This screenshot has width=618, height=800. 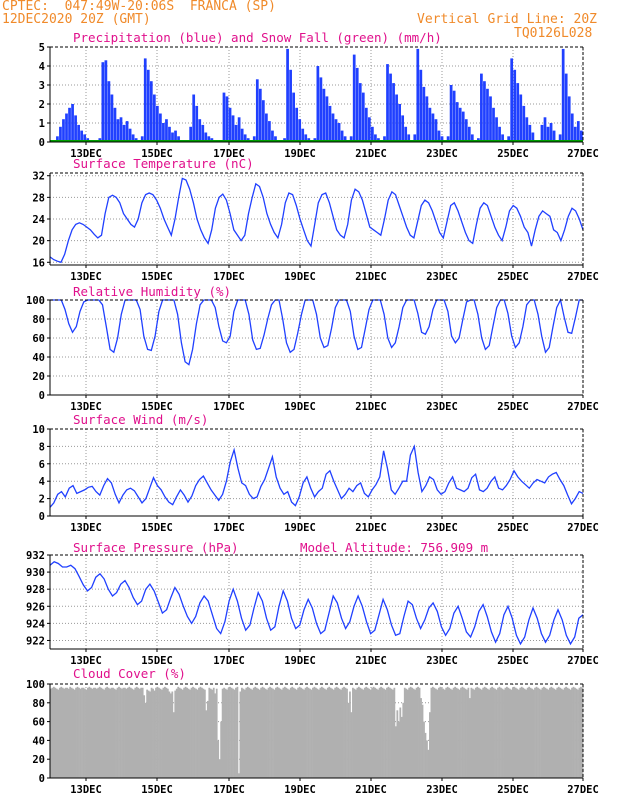 What do you see at coordinates (86, 661) in the screenshot?
I see `x-tick-label: 13DEC` at bounding box center [86, 661].